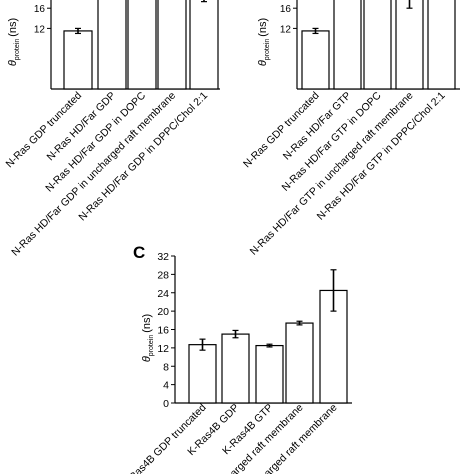 This screenshot has width=474, height=474. I want to click on y-tick-label: 4, so click(166, 386).